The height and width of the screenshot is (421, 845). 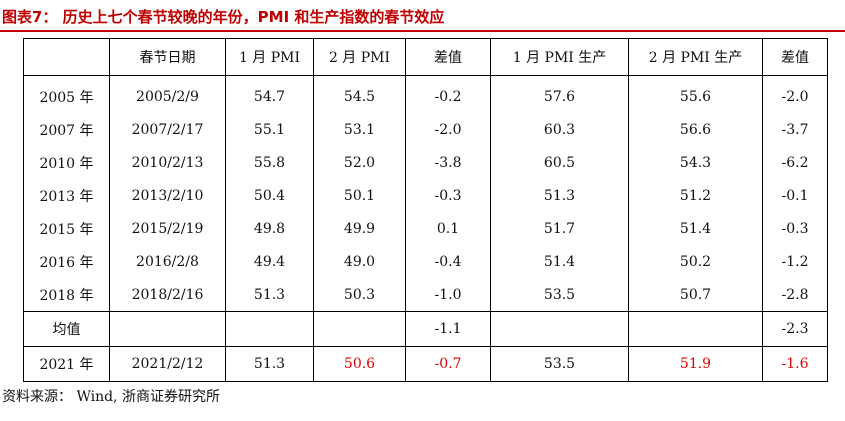 What do you see at coordinates (448, 94) in the screenshot?
I see `cell-pmi-diff: -0.2` at bounding box center [448, 94].